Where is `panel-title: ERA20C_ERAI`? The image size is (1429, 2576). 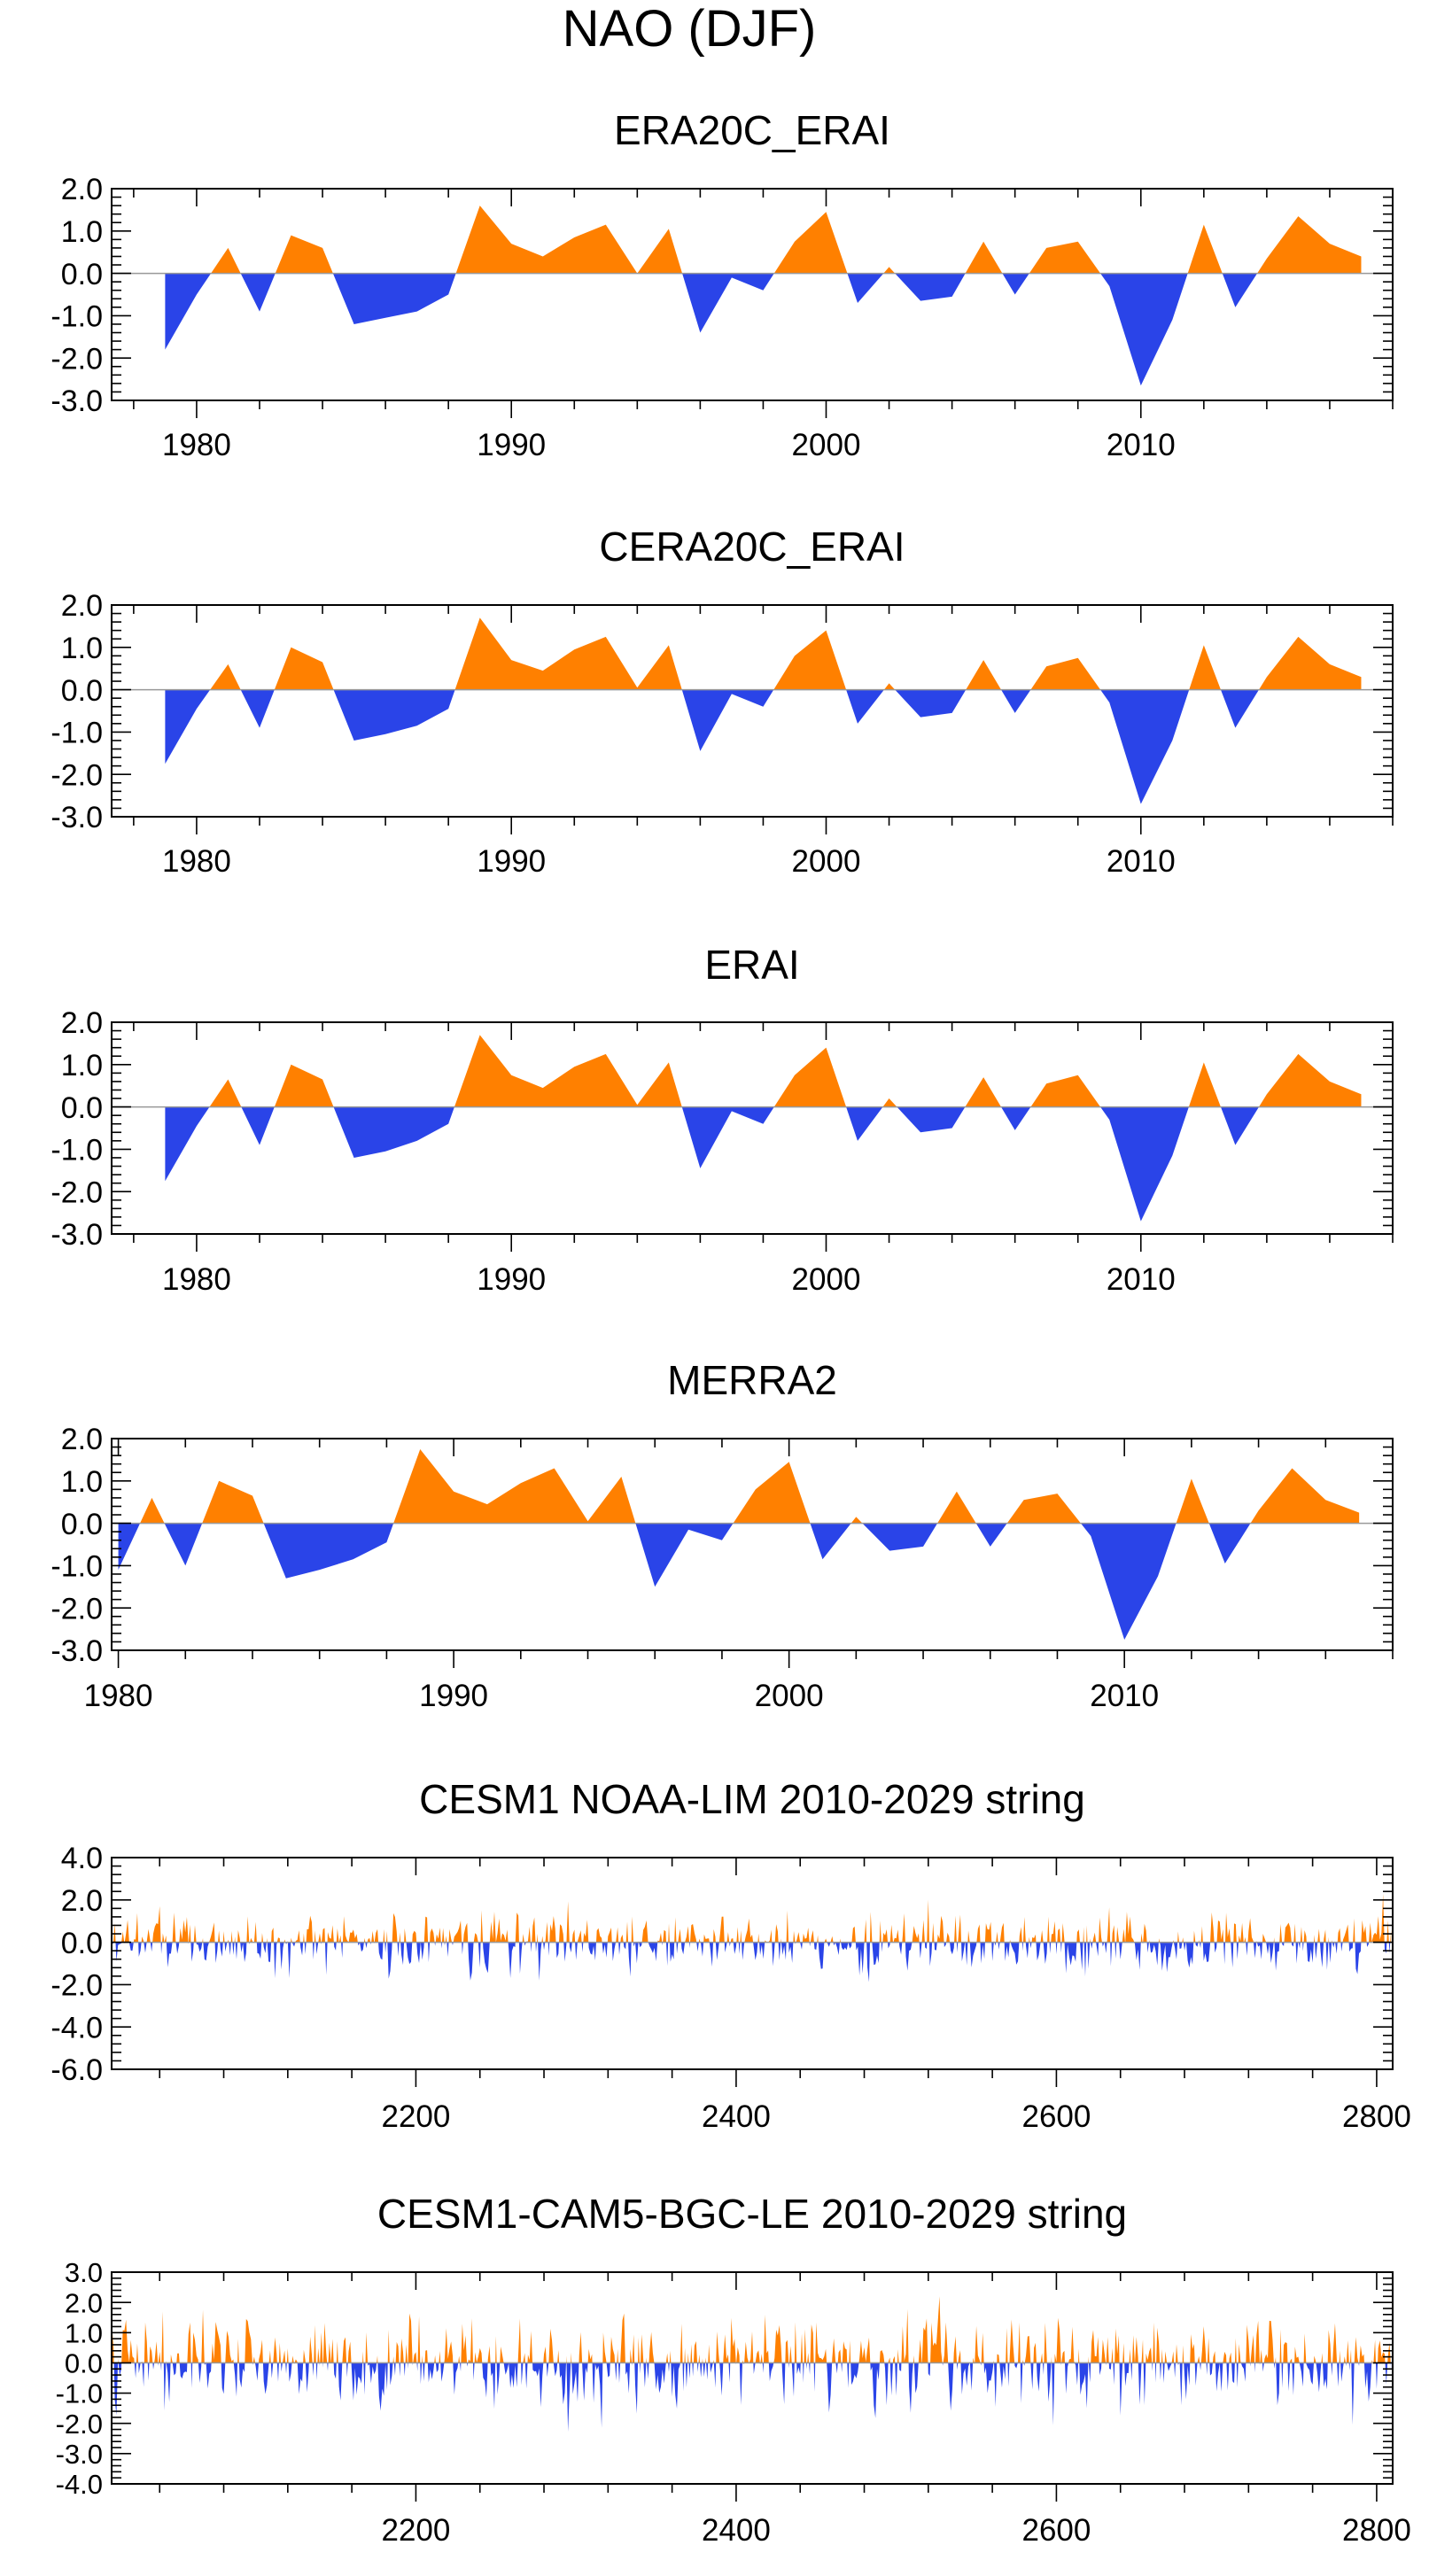 panel-title: ERA20C_ERAI is located at coordinates (752, 130).